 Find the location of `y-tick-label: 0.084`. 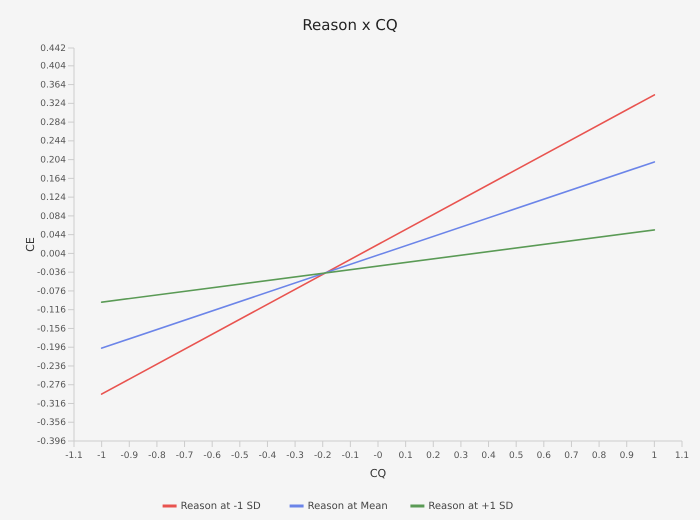

y-tick-label: 0.084 is located at coordinates (53, 217).